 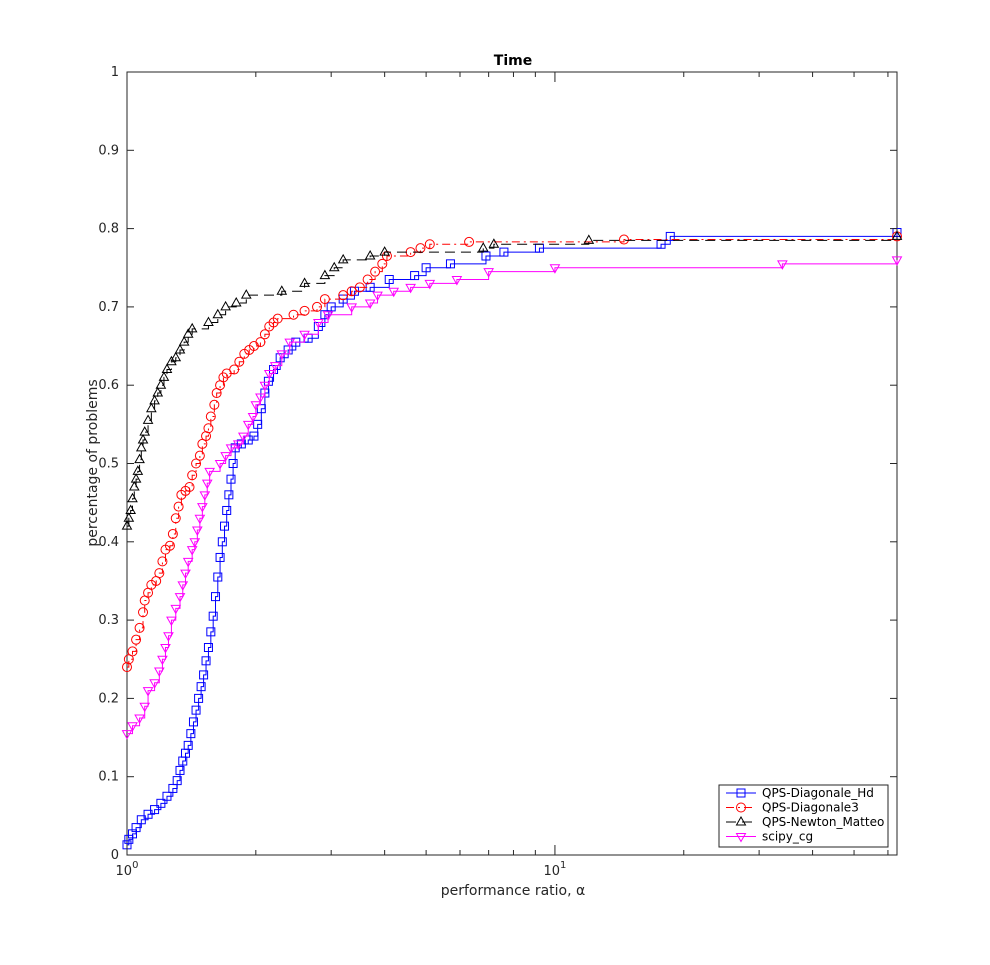 I want to click on x-tick-label: 10⁰, so click(x=127, y=869).